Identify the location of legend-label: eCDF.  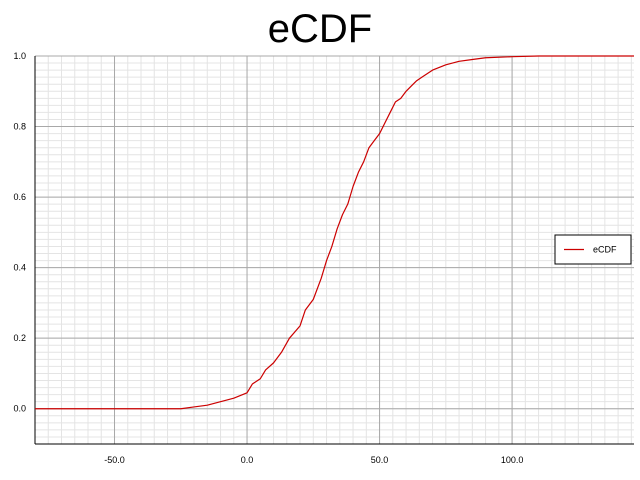
(605, 250).